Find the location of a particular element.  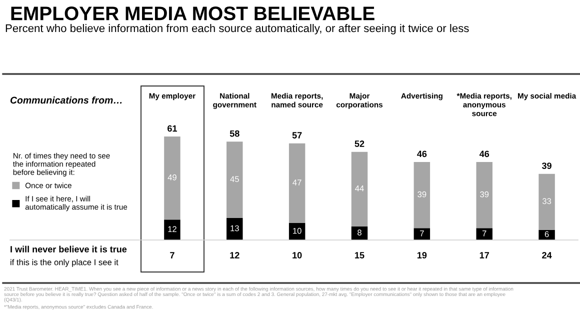

total-label: 57 is located at coordinates (297, 135).